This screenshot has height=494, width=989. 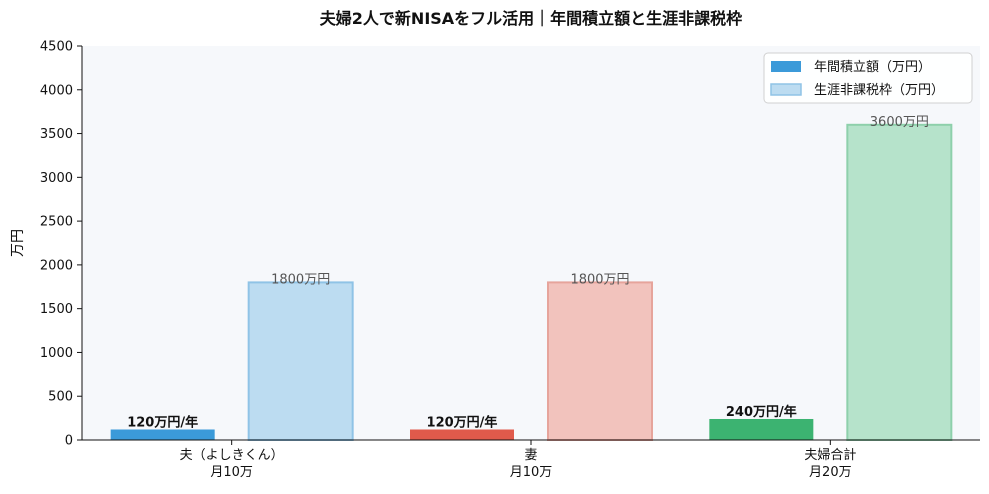 I want to click on x-tick-label-sub: 月20万, so click(x=830, y=472).